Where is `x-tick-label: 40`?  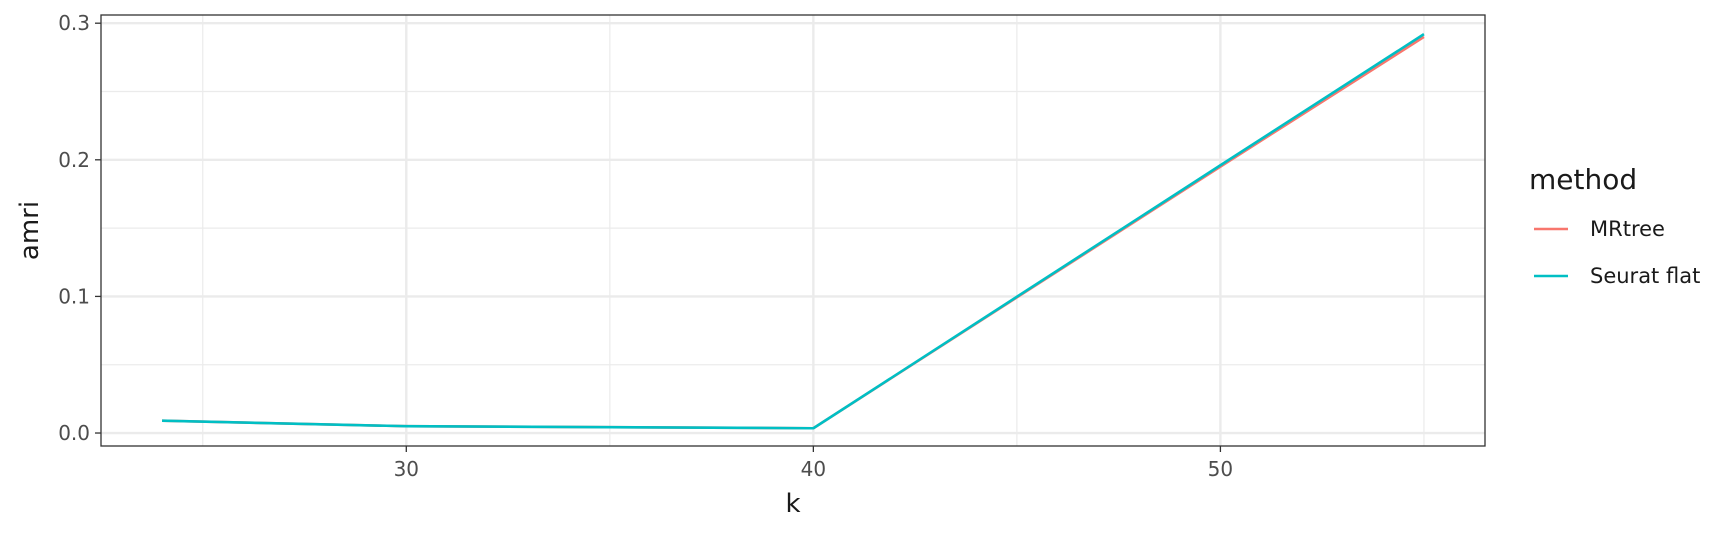
x-tick-label: 40 is located at coordinates (813, 469).